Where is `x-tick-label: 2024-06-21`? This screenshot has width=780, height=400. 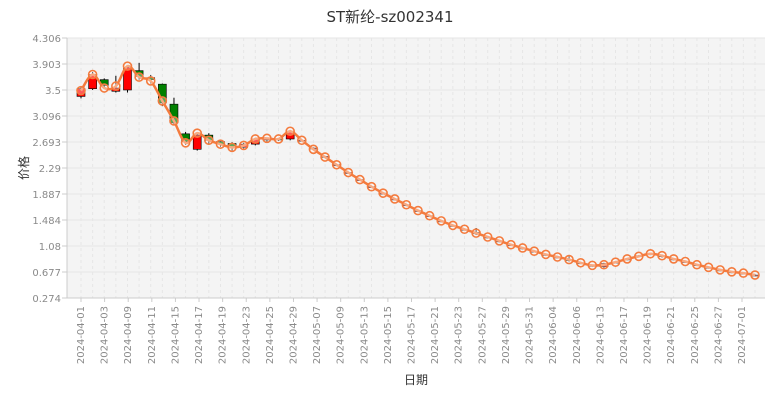
x-tick-label: 2024-06-21 is located at coordinates (671, 335).